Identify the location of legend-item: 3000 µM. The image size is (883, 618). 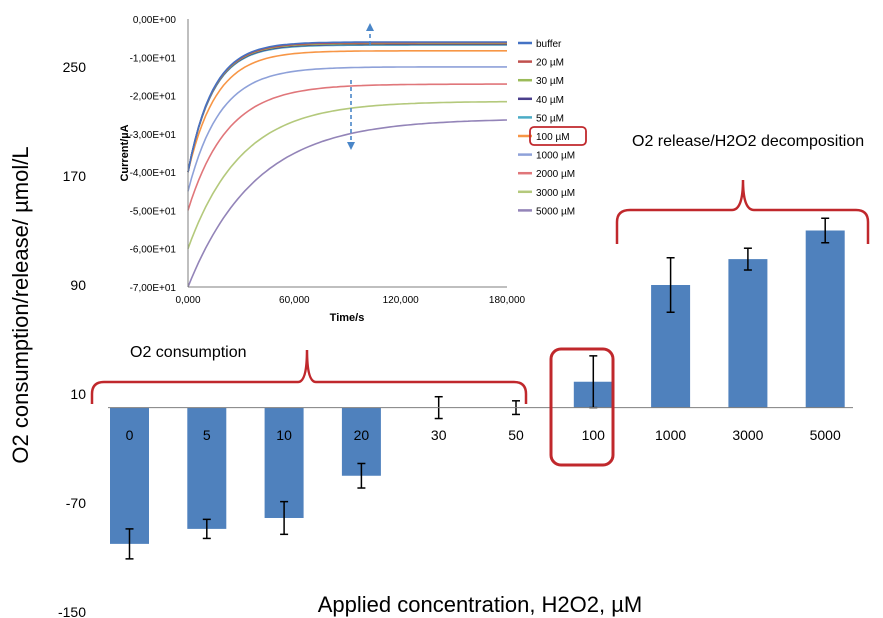
(546, 193).